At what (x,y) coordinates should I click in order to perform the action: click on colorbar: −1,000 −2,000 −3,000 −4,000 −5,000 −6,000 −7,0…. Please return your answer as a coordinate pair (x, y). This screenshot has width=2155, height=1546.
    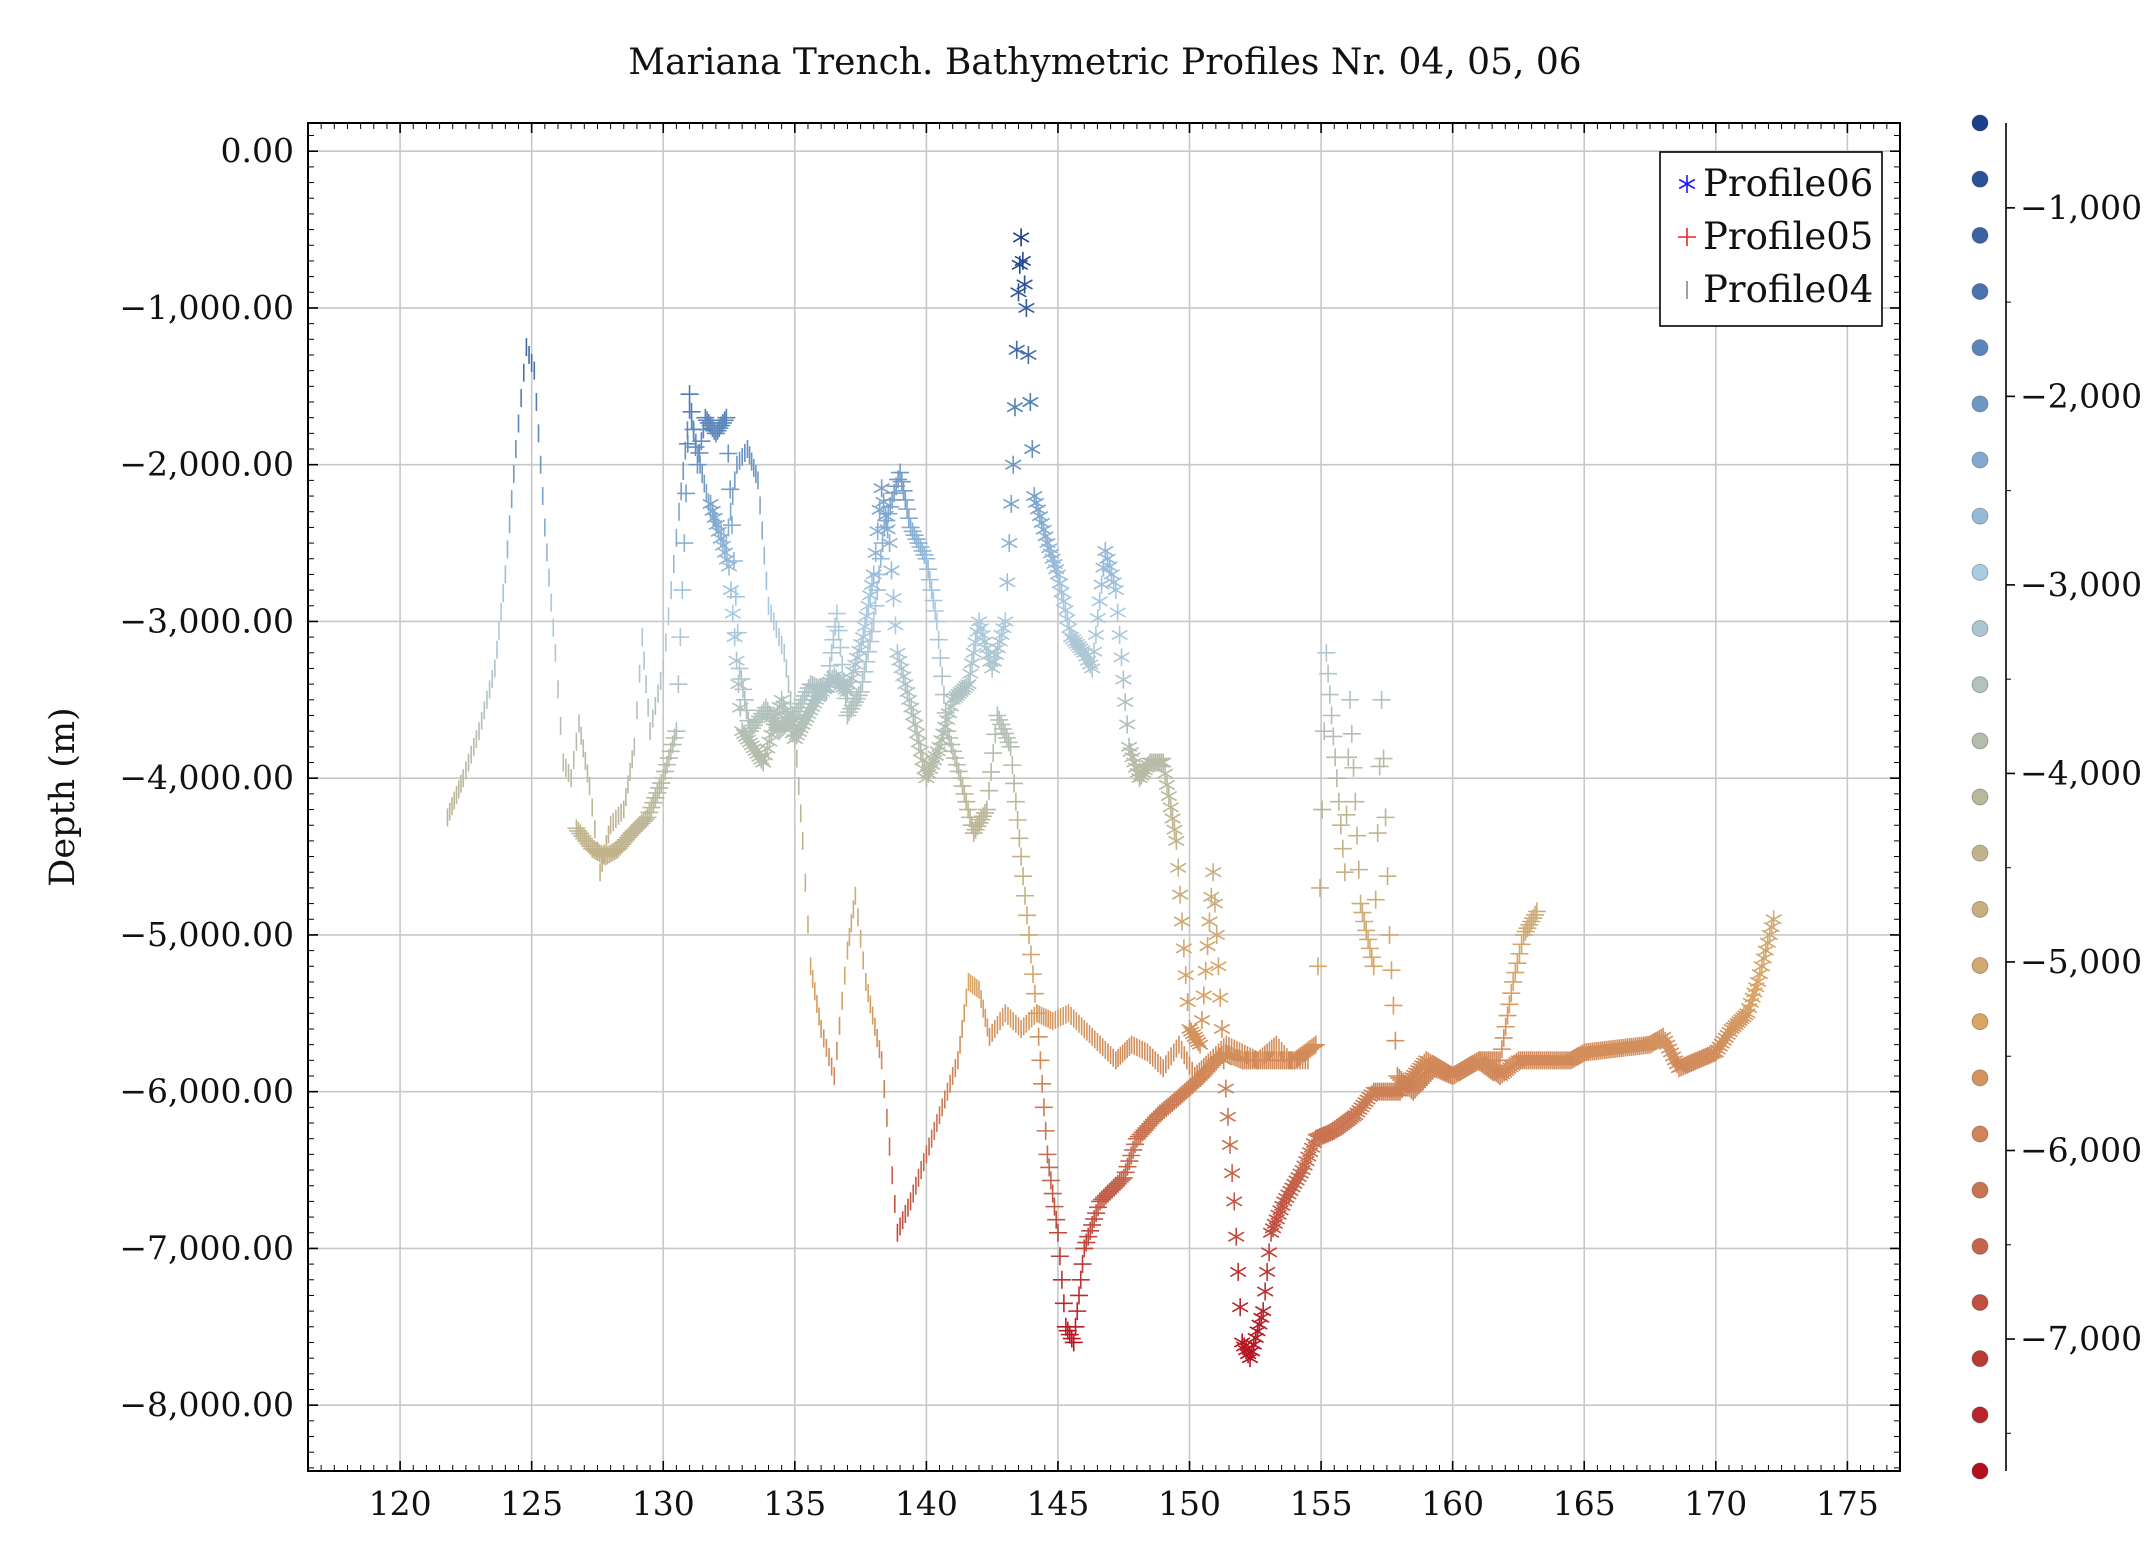
    Looking at the image, I should click on (2056, 797).